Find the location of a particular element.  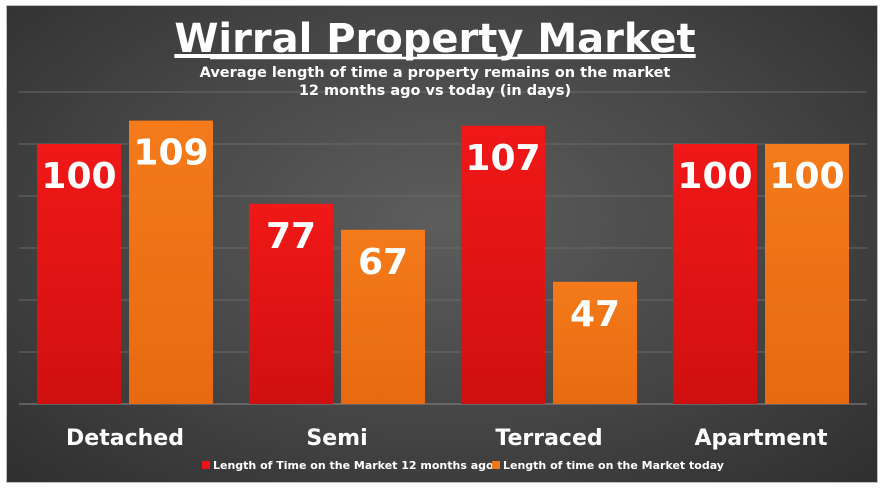

data-label-apartment-today: 100 is located at coordinates (806, 176).